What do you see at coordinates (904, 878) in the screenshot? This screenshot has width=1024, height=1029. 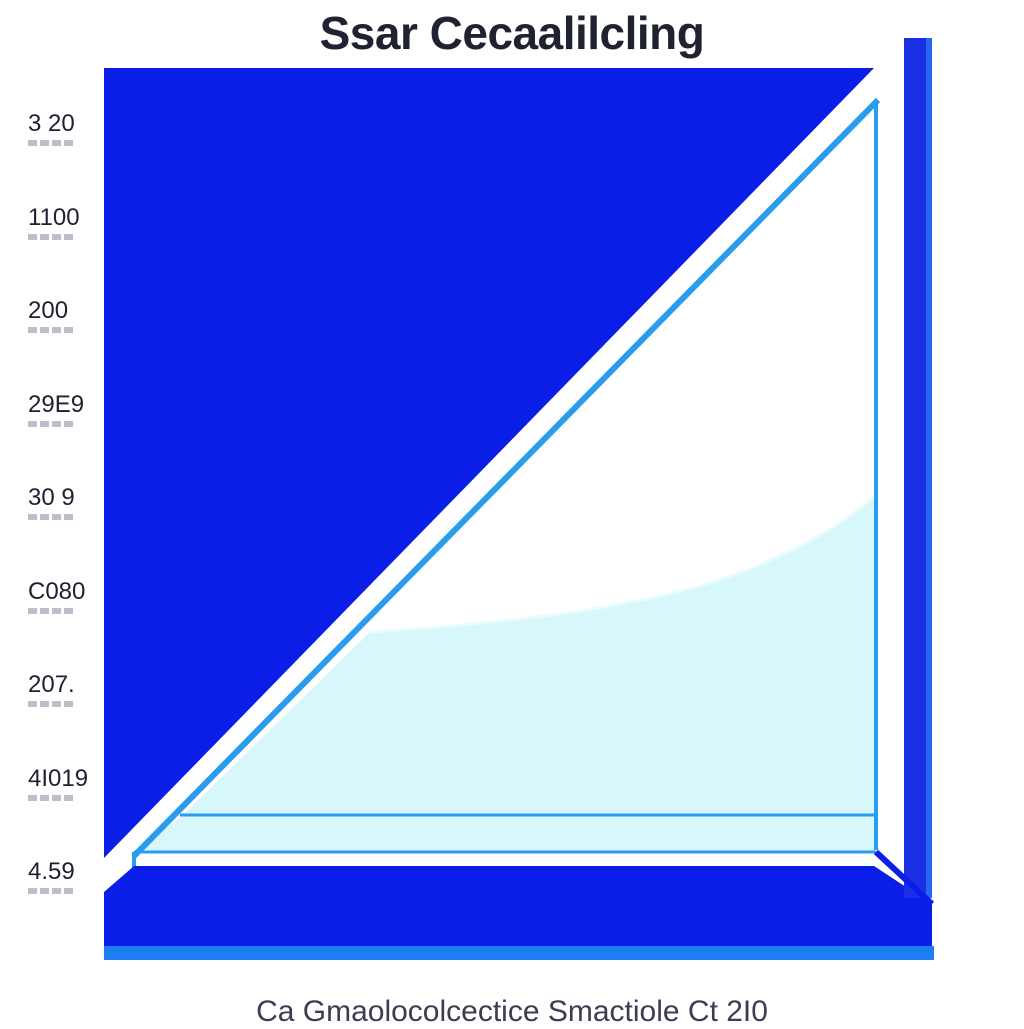 I see `right-connector` at bounding box center [904, 878].